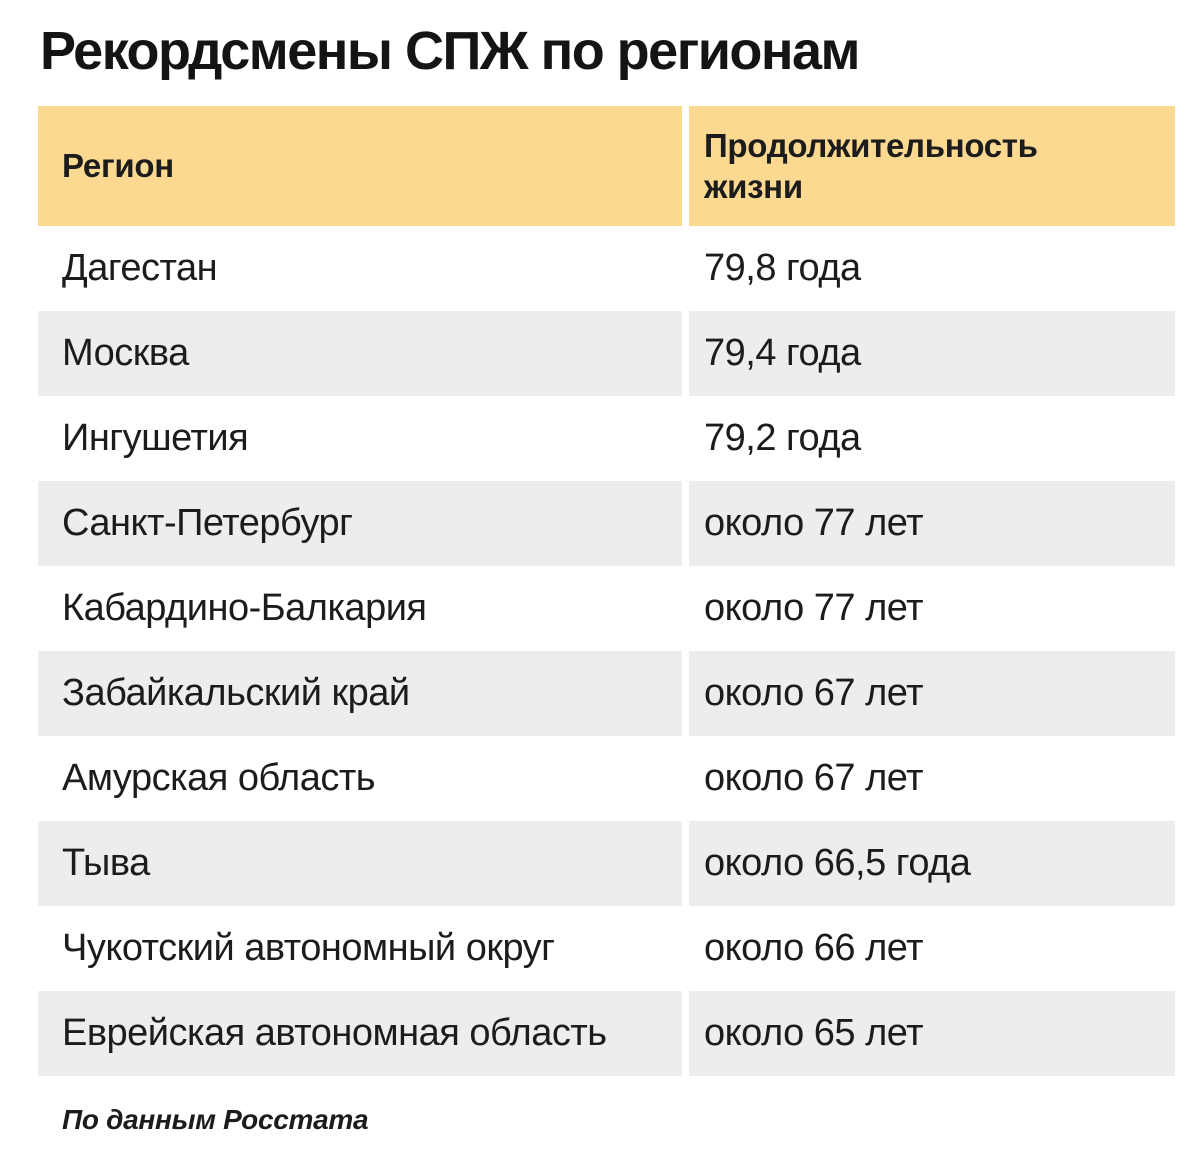  Describe the element at coordinates (782, 268) in the screenshot. I see `life-expectancy-cell: 79,8 года` at that location.